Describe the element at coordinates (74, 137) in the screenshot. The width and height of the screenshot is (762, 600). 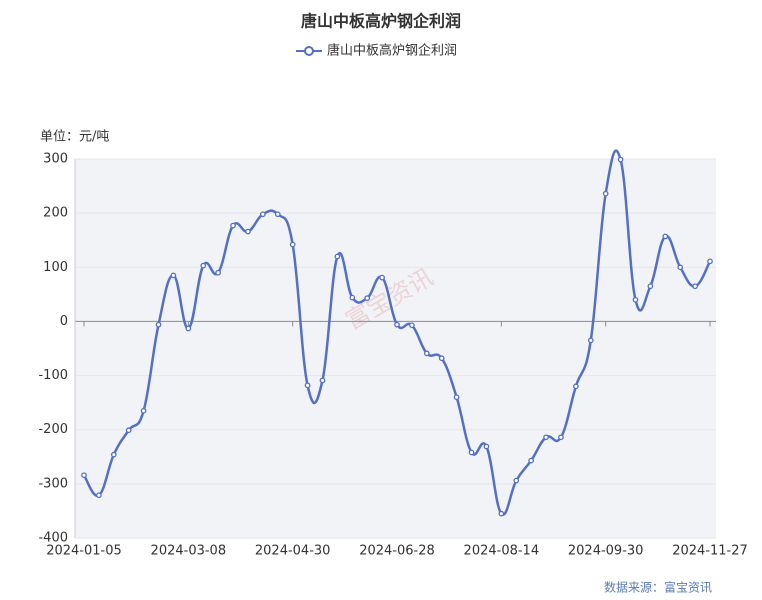
I see `y-axis-label: 单位：元/吨` at that location.